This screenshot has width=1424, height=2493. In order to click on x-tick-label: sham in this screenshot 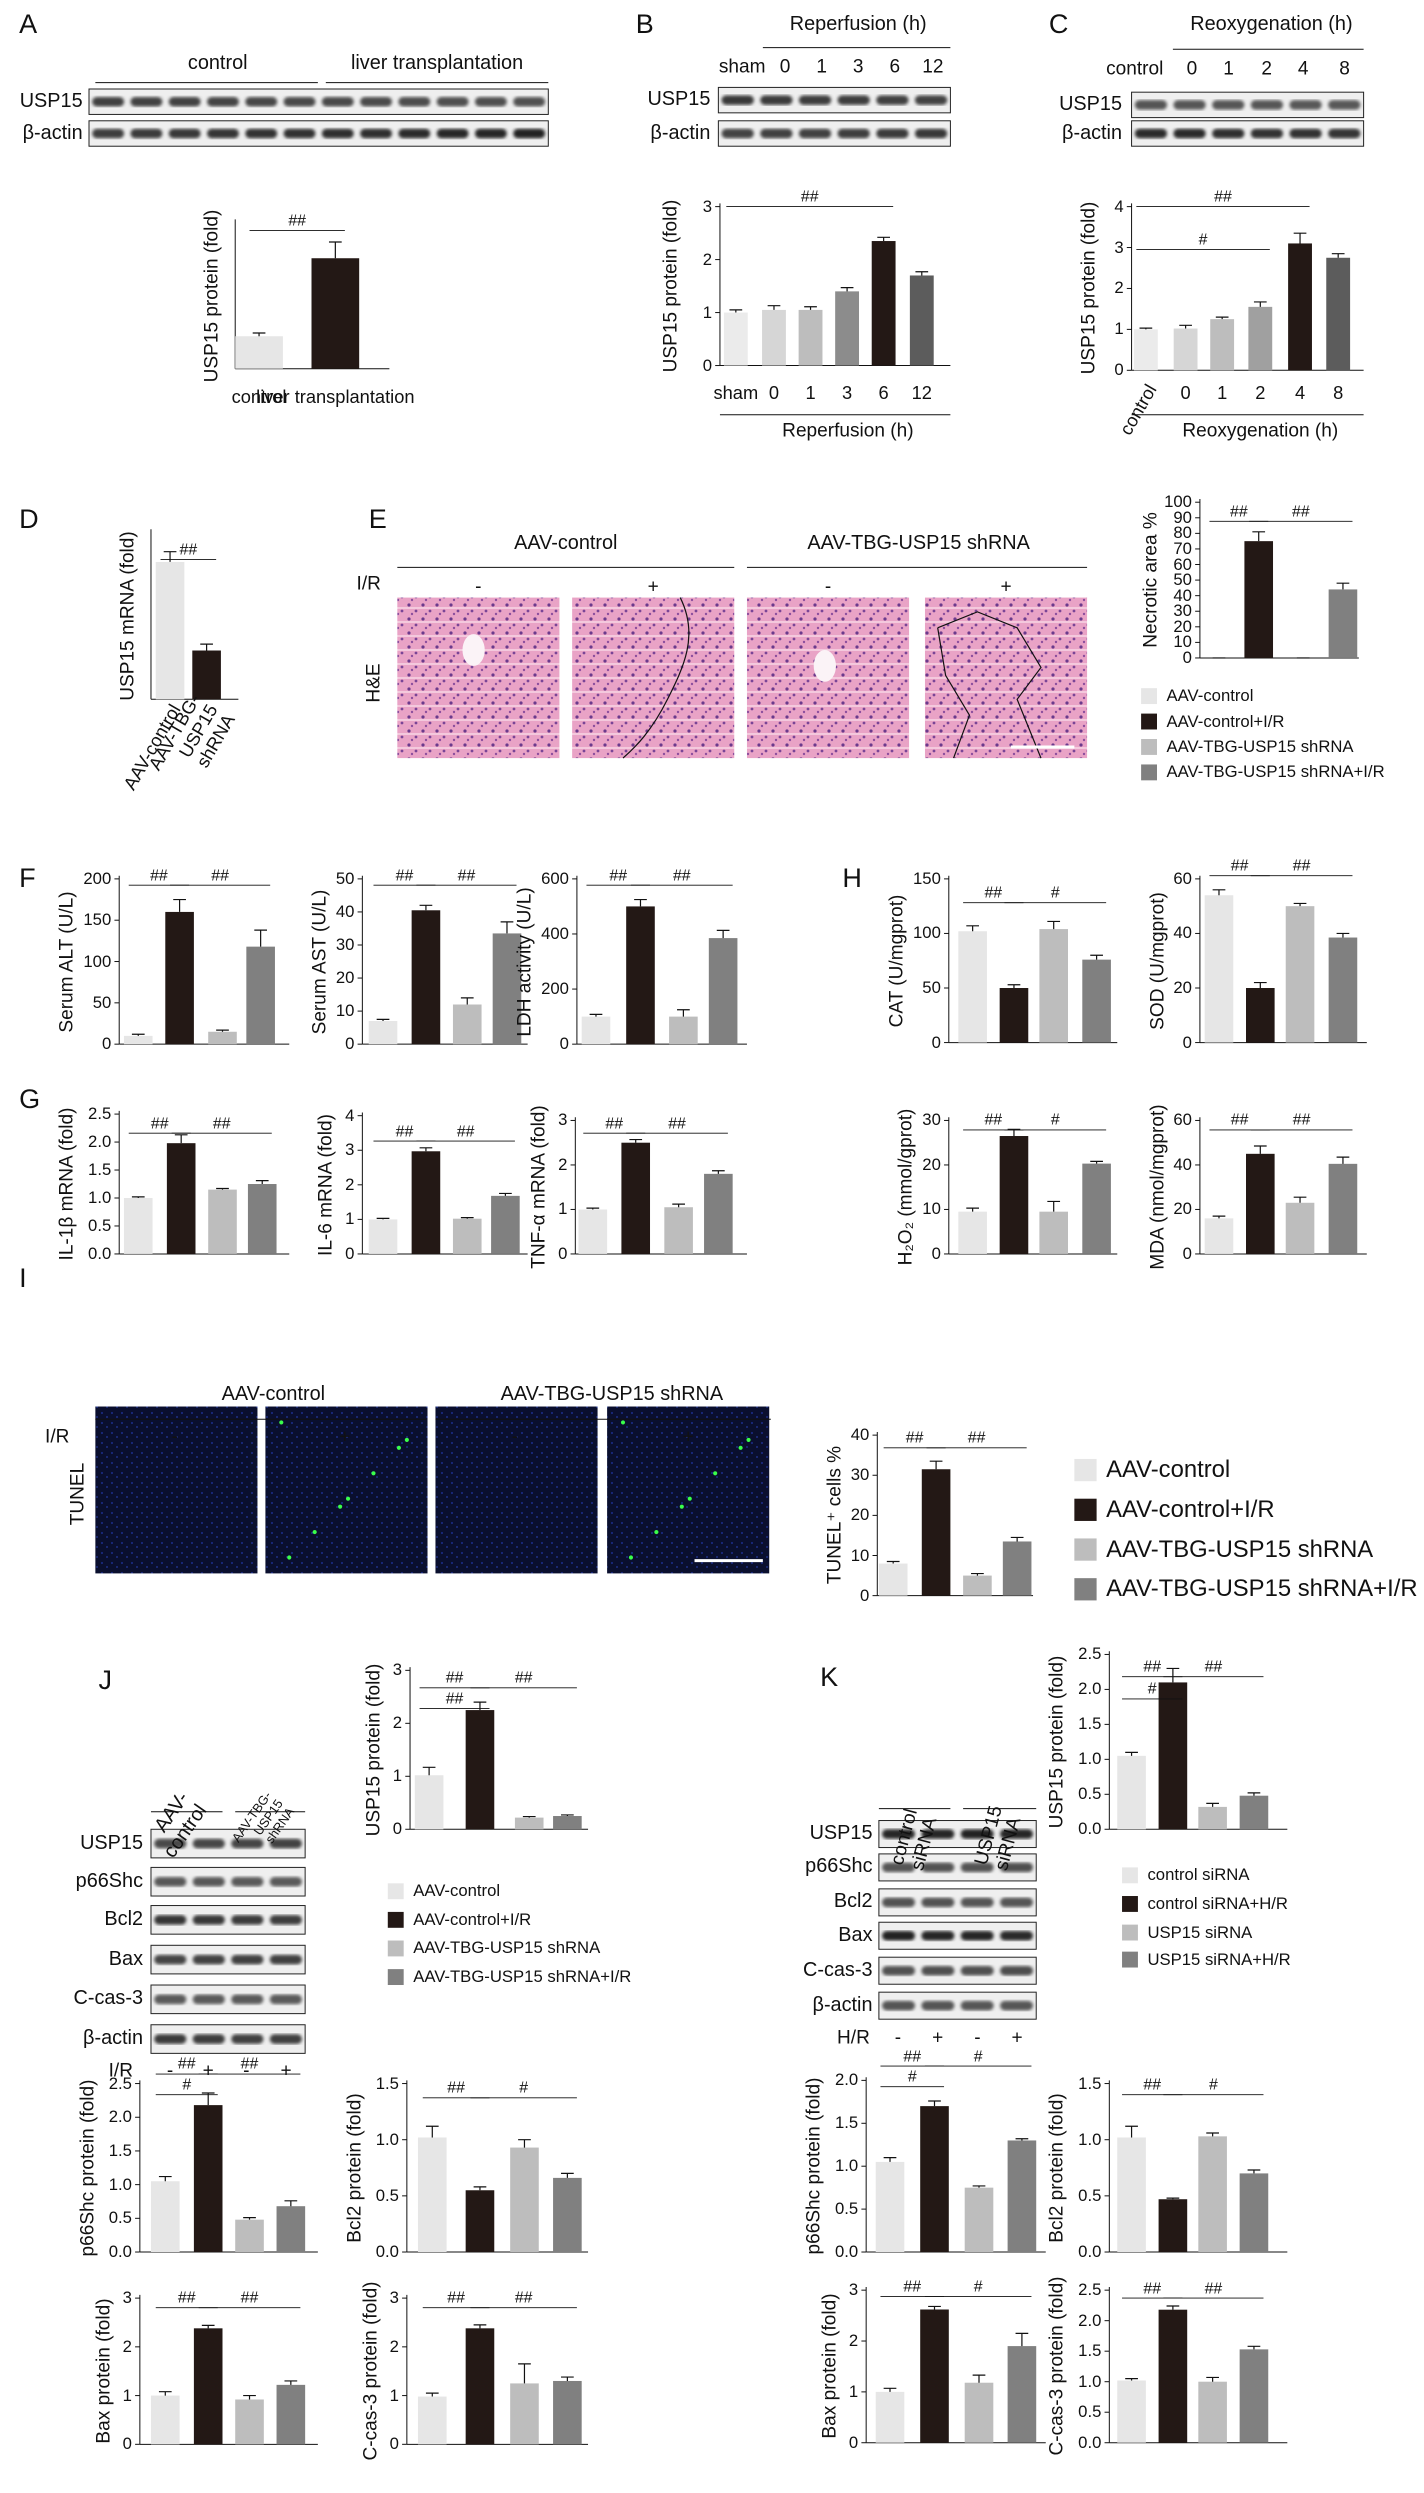, I will do `click(736, 392)`.